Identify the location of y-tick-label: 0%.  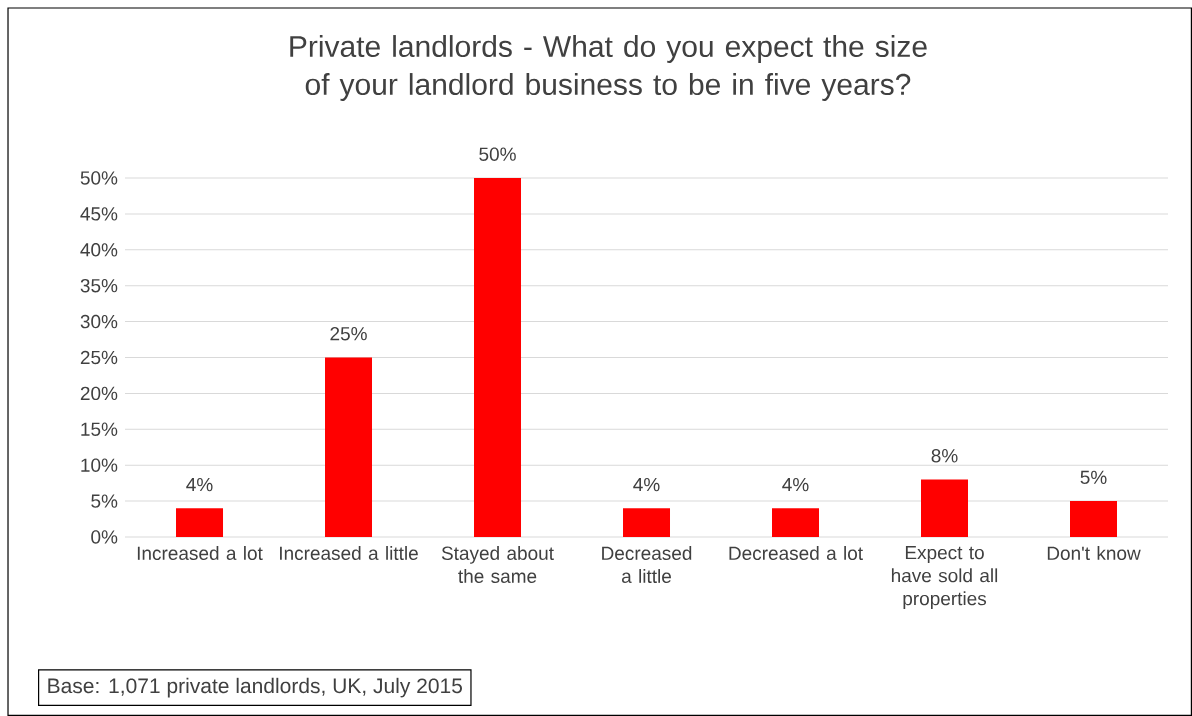
(104, 537).